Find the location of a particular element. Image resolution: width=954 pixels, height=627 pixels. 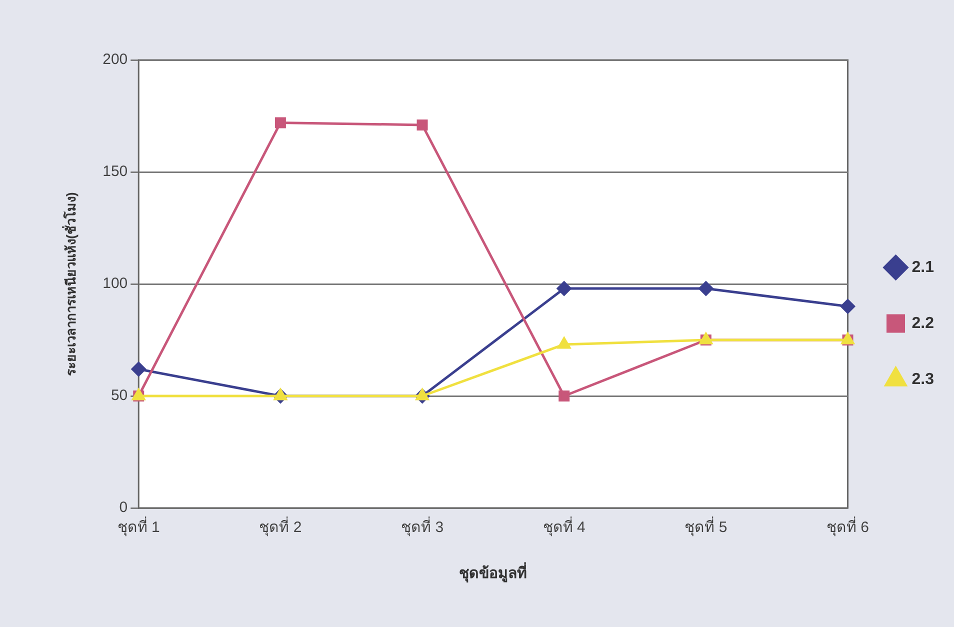

x-tick-label: ชุดที่ 2 is located at coordinates (280, 527).